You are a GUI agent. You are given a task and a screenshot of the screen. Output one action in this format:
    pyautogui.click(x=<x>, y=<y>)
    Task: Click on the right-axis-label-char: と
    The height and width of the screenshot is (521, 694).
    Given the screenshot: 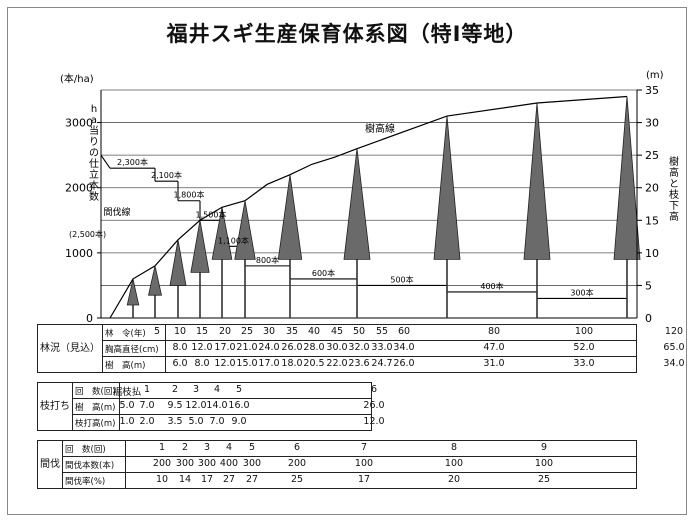 What is the action you would take?
    pyautogui.click(x=674, y=184)
    